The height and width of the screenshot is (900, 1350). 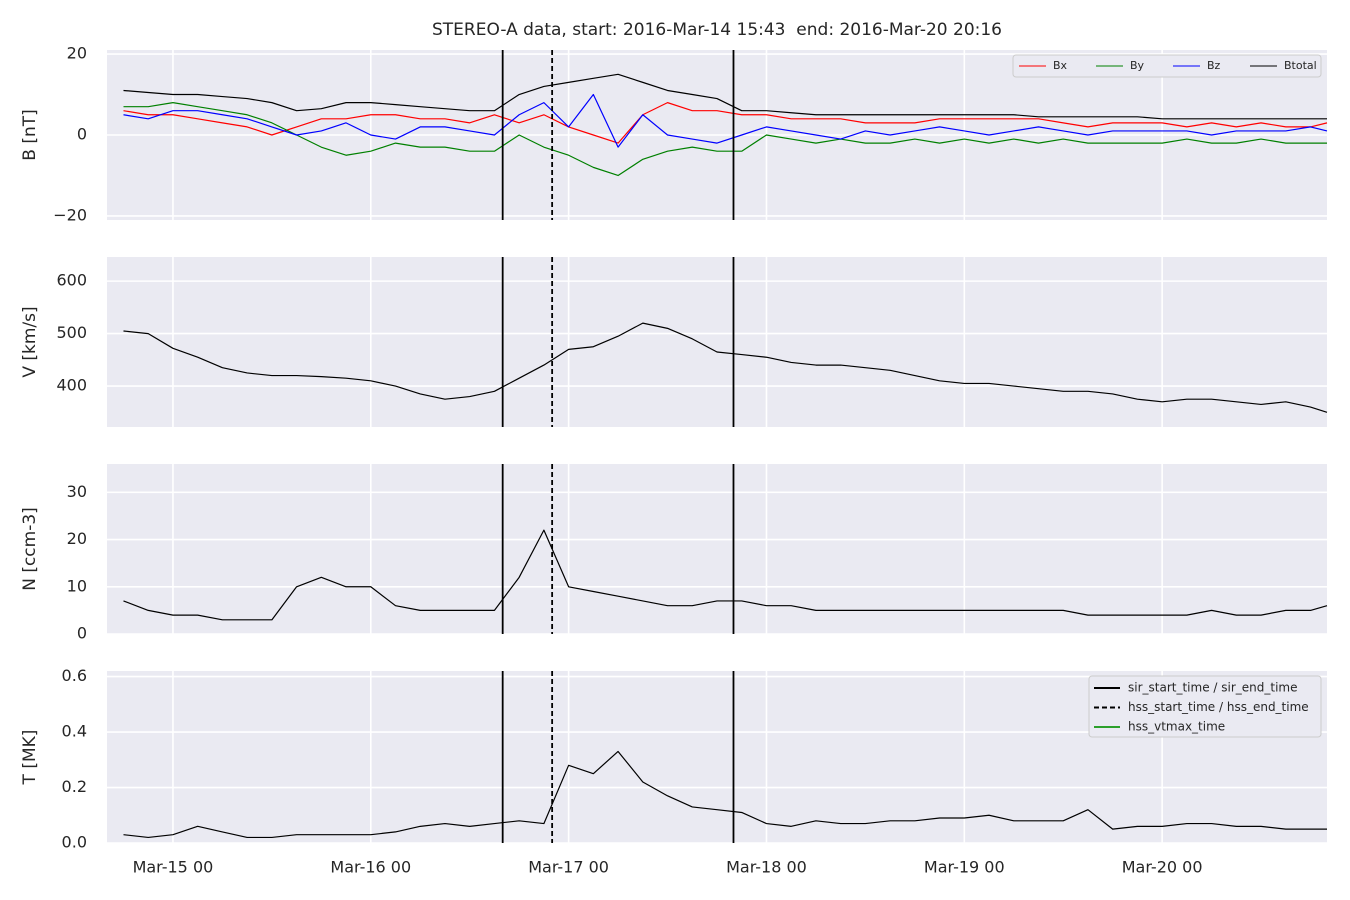 I want to click on y-axis-label: N [ccm-3], so click(x=30, y=549).